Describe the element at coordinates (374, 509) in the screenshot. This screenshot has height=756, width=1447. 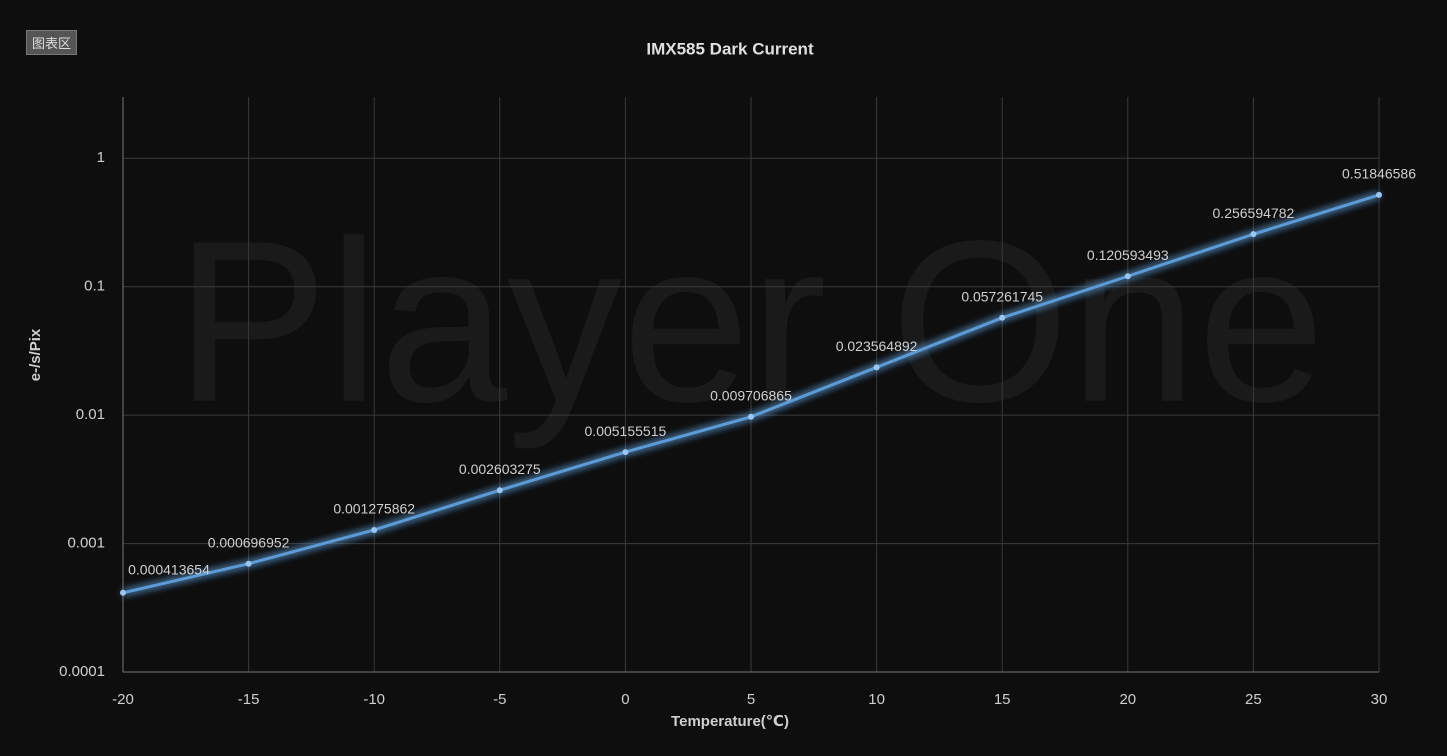
I see `data-label: 0.001275862` at that location.